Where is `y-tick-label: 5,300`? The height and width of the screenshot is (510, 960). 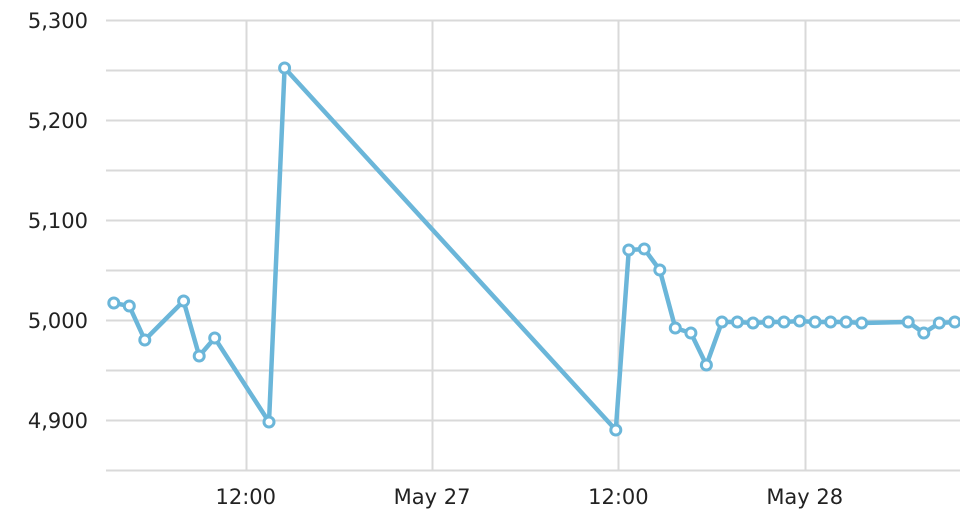 y-tick-label: 5,300 is located at coordinates (58, 21).